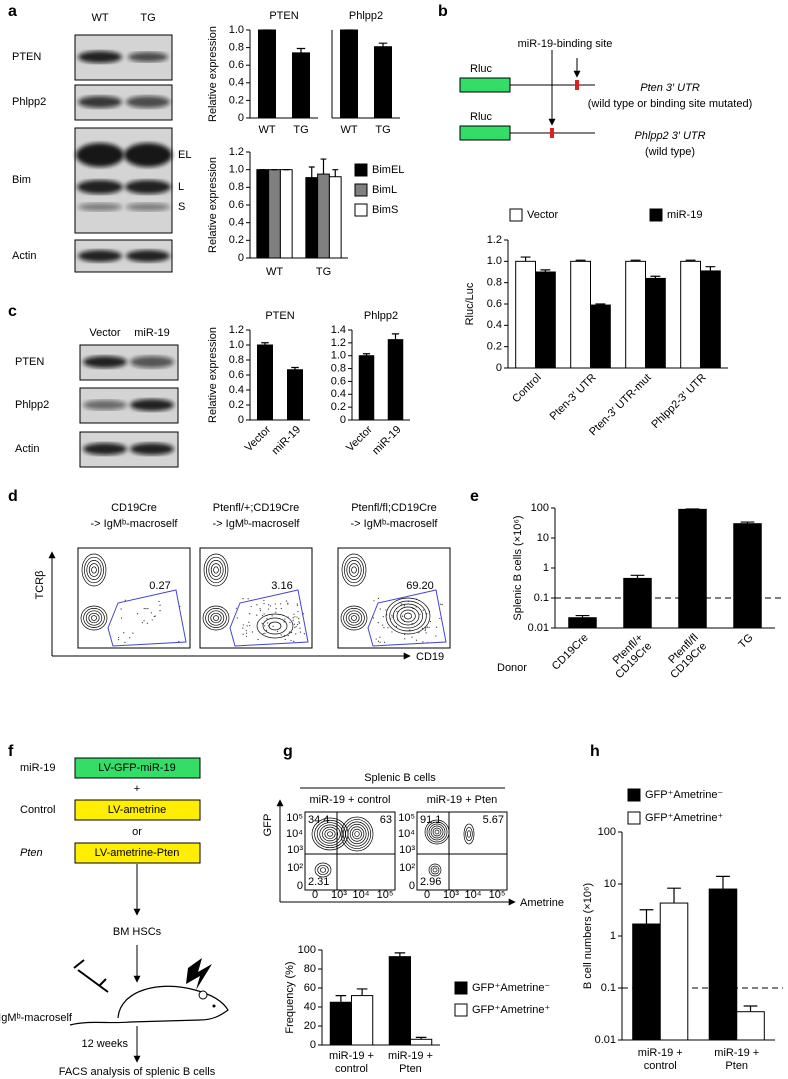 The width and height of the screenshot is (788, 1079). Describe the element at coordinates (474, 496) in the screenshot. I see `panel-label: e` at that location.